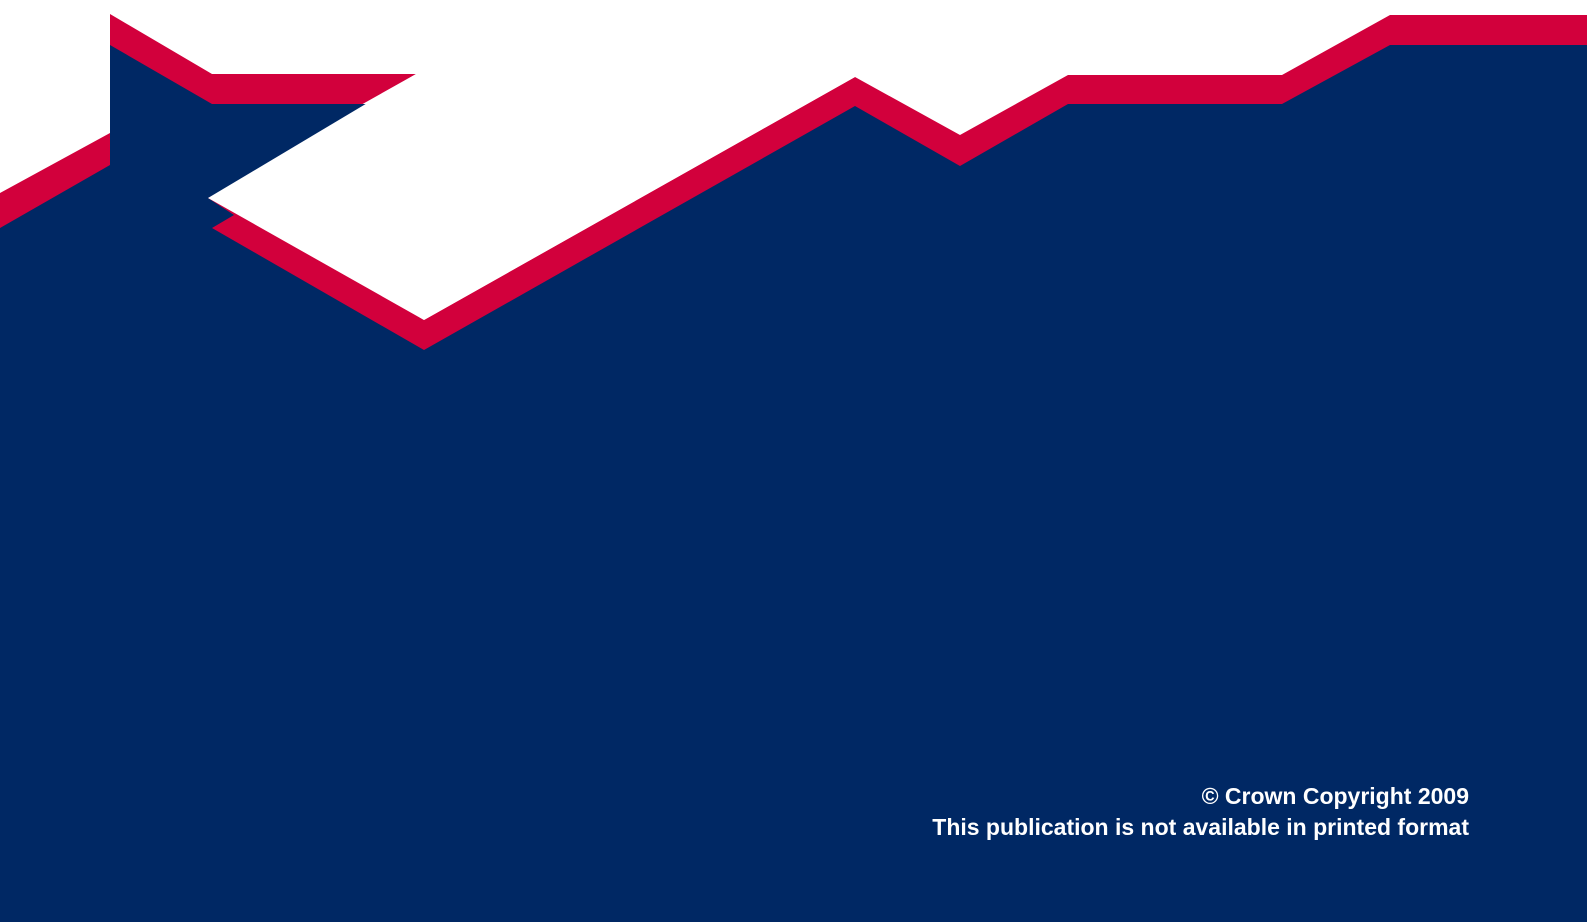  What do you see at coordinates (531, 197) in the screenshot?
I see `white-notch` at bounding box center [531, 197].